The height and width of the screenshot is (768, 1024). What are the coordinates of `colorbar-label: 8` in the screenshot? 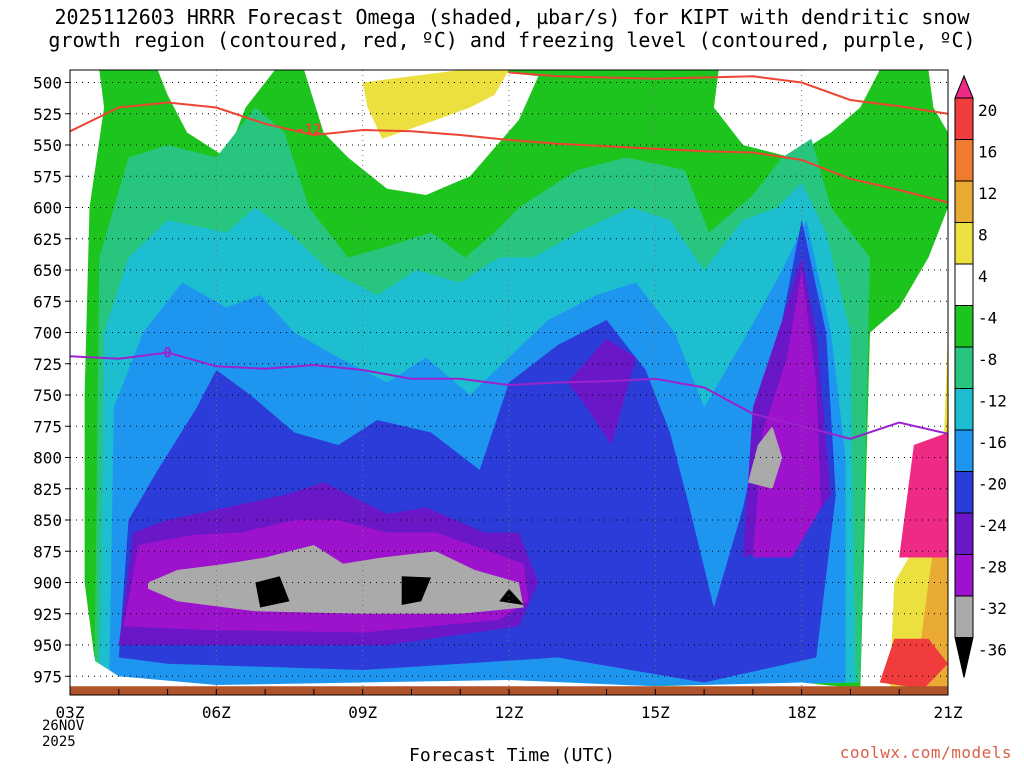 It's located at (983, 235).